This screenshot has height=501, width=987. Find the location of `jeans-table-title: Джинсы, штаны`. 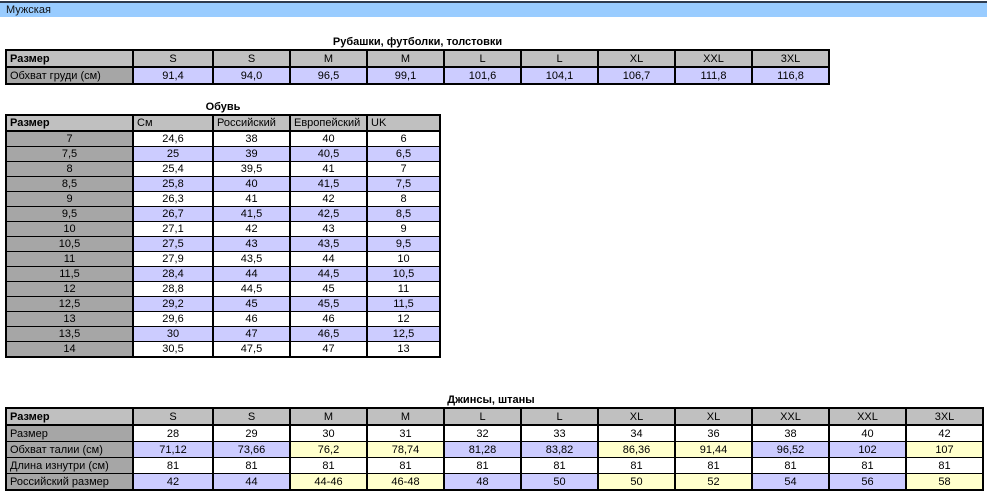

jeans-table-title: Джинсы, штаны is located at coordinates (491, 400).